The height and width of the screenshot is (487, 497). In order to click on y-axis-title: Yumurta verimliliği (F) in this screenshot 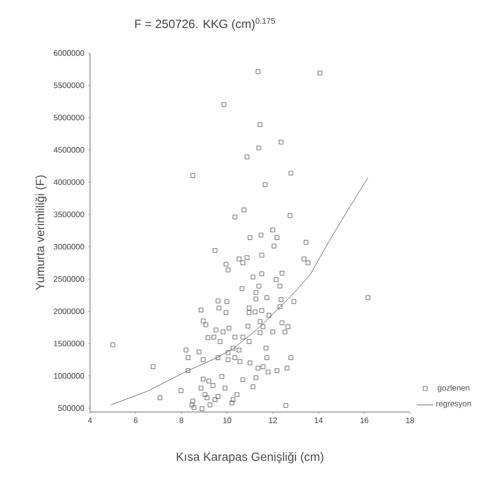, I will do `click(41, 232)`.